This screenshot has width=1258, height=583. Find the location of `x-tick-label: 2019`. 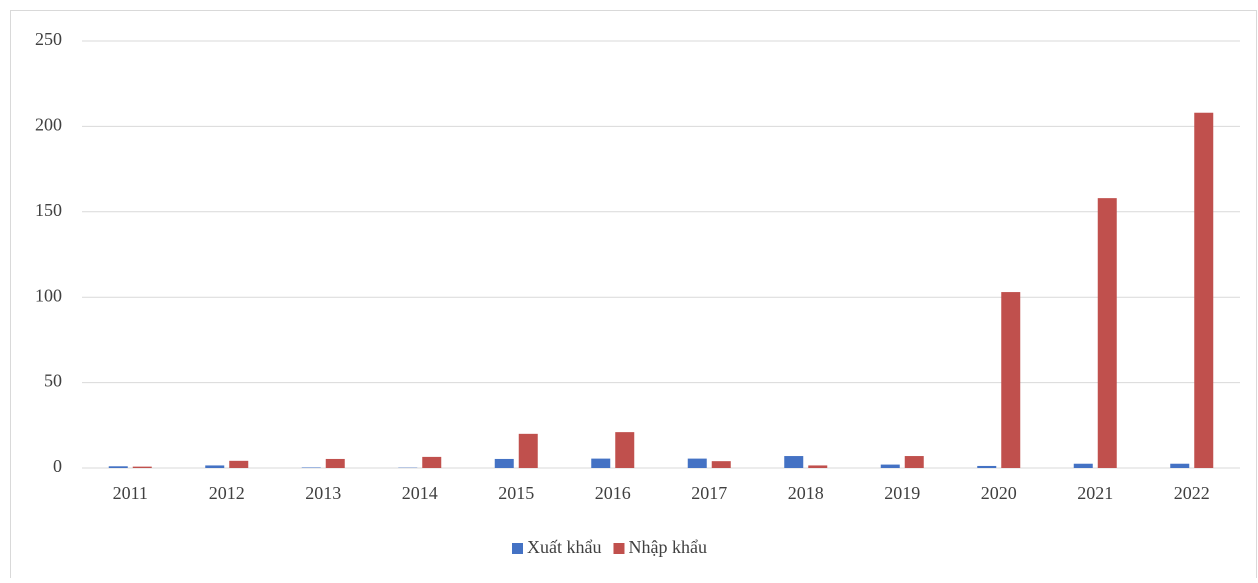

x-tick-label: 2019 is located at coordinates (902, 493).